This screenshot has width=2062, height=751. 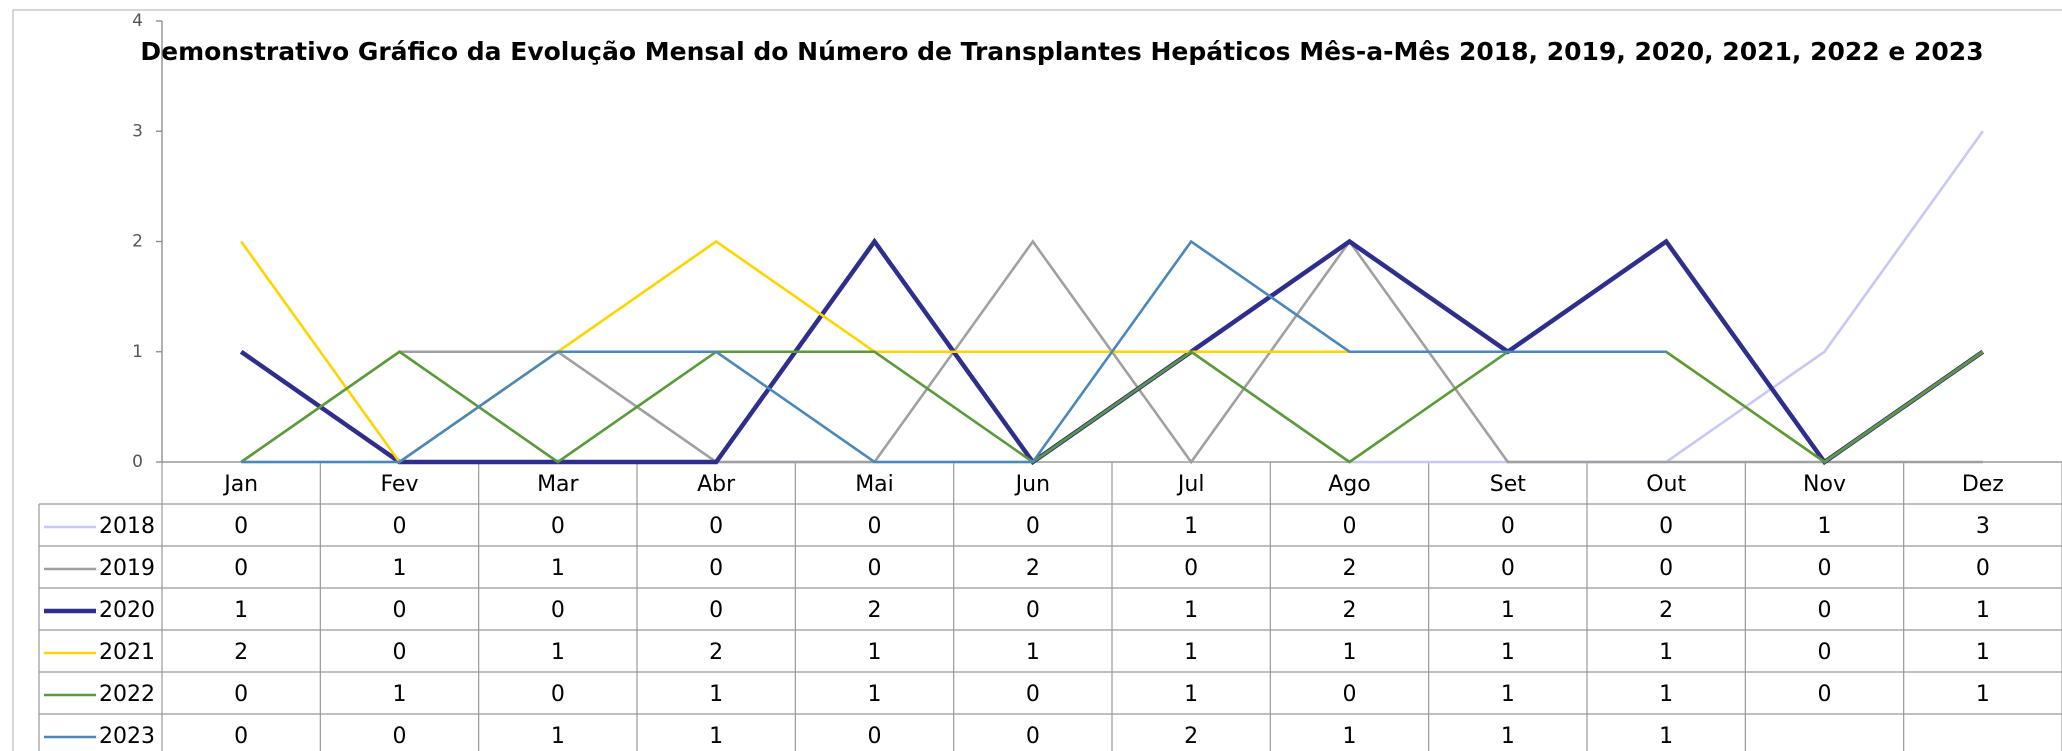 I want to click on y-tick-label: 2, so click(x=137, y=242).